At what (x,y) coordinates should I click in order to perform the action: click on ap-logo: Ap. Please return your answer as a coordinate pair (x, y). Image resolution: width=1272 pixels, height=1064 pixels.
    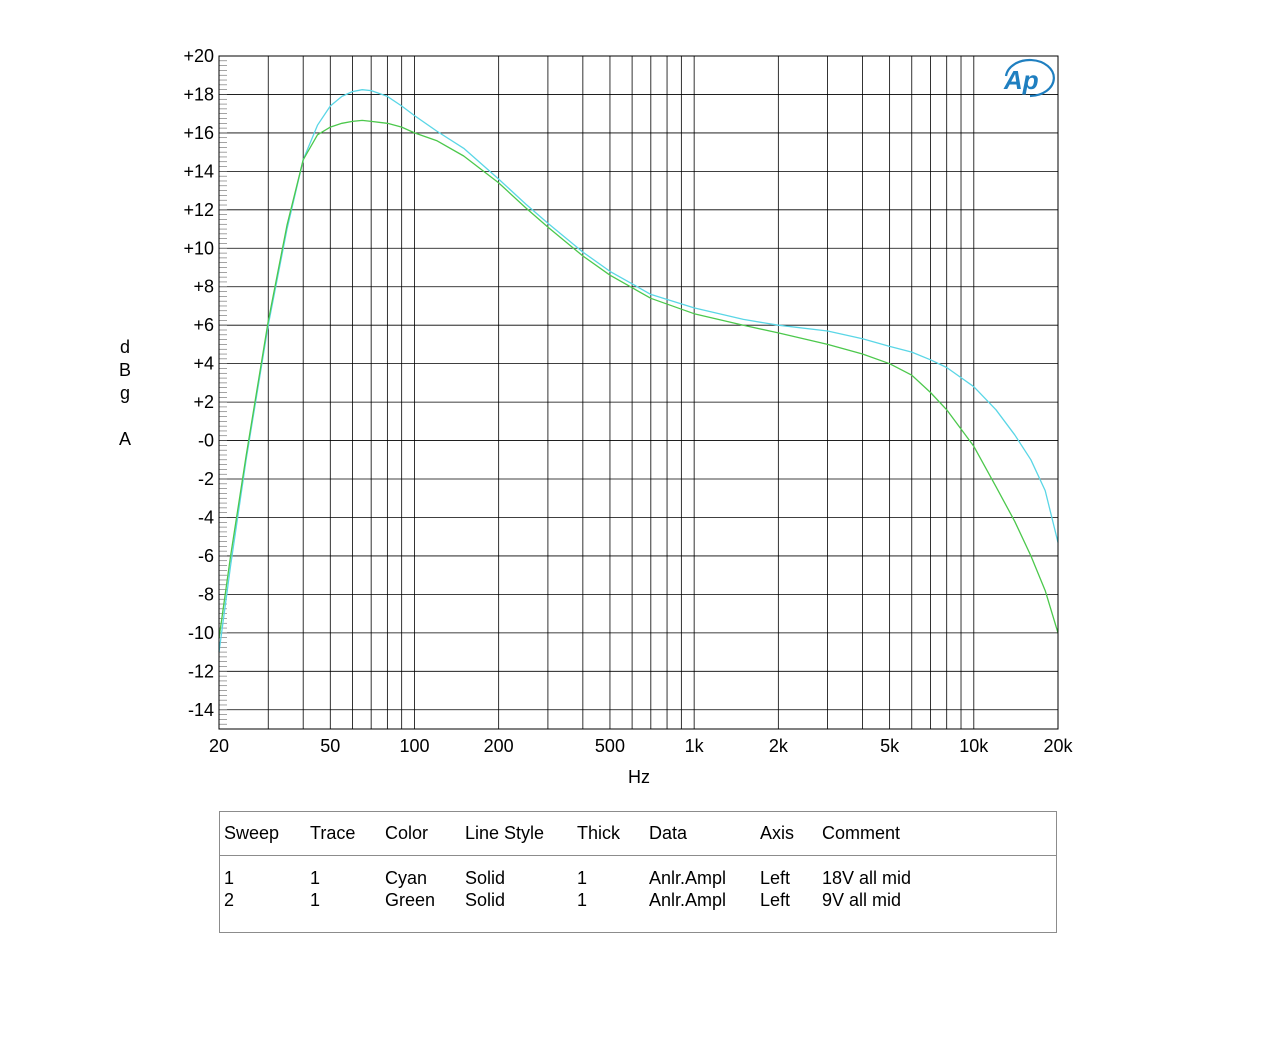
    Looking at the image, I should click on (1029, 78).